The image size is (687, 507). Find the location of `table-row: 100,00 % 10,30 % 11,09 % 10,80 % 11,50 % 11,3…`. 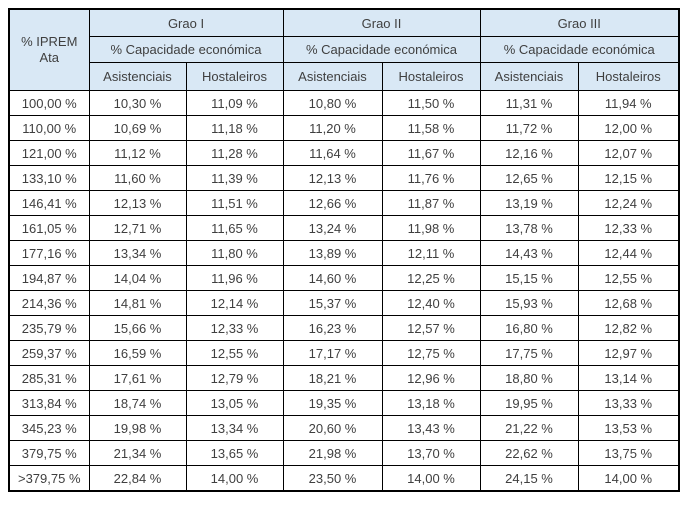

table-row: 100,00 % 10,30 % 11,09 % 10,80 % 11,50 % 11,3… is located at coordinates (344, 103).